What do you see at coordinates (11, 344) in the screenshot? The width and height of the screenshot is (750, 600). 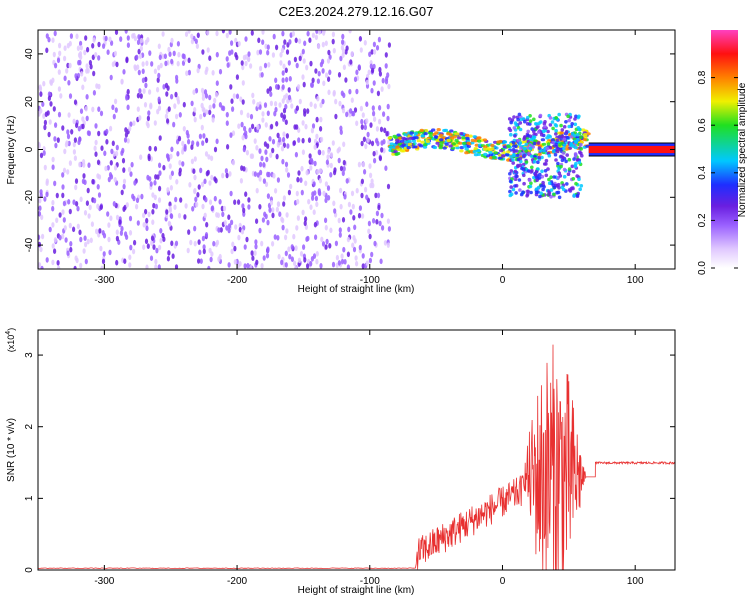 I see `snr-scale-prefix: (x10` at bounding box center [11, 344].